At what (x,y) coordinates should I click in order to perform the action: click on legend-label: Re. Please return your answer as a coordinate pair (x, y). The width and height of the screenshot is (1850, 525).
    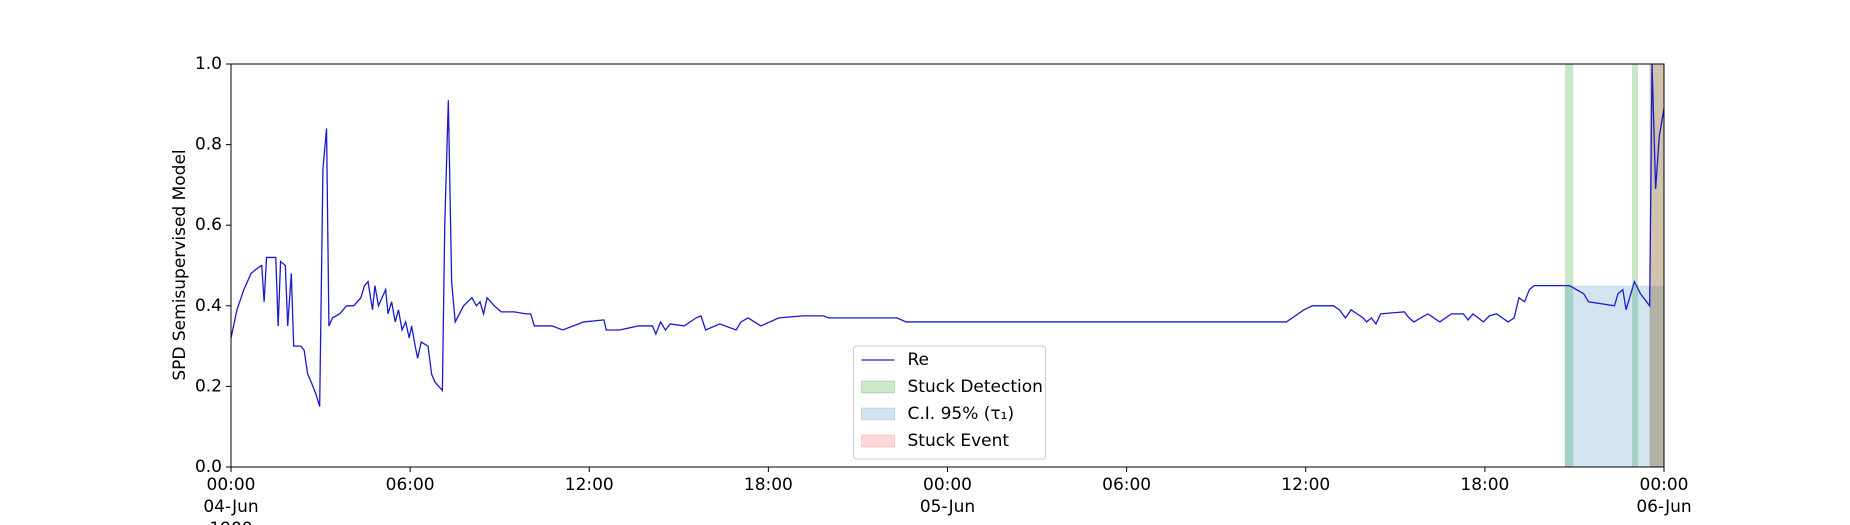
    Looking at the image, I should click on (919, 360).